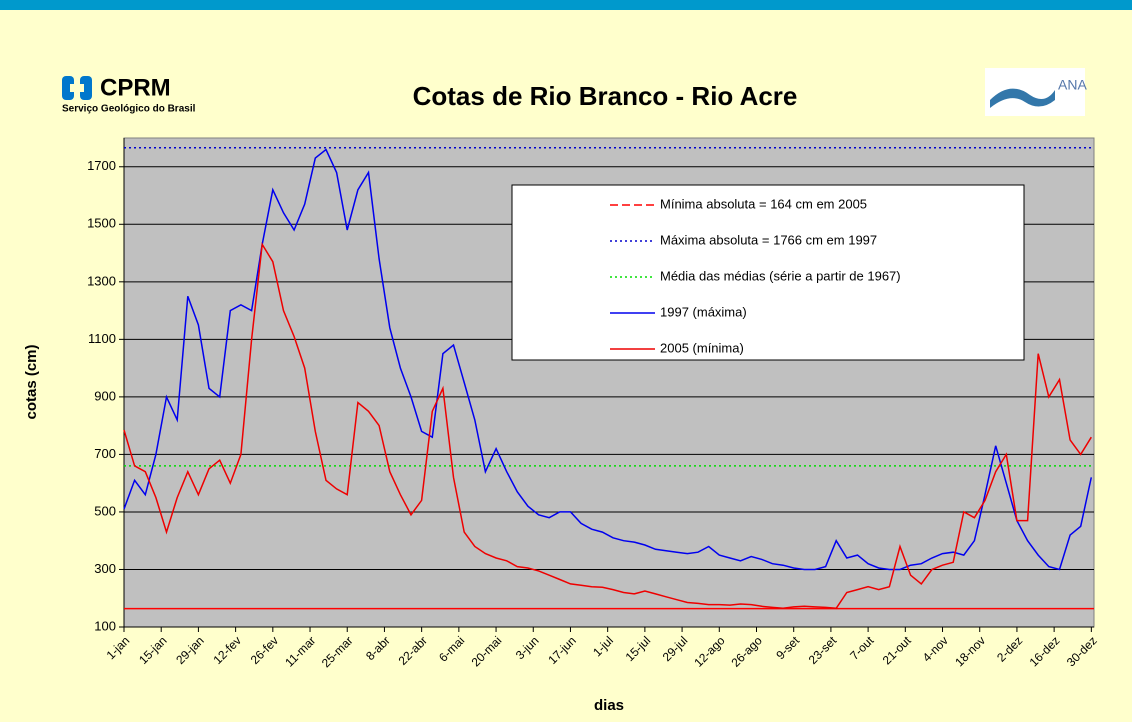 The width and height of the screenshot is (1132, 722). What do you see at coordinates (1022, 98) in the screenshot?
I see `logo-wave` at bounding box center [1022, 98].